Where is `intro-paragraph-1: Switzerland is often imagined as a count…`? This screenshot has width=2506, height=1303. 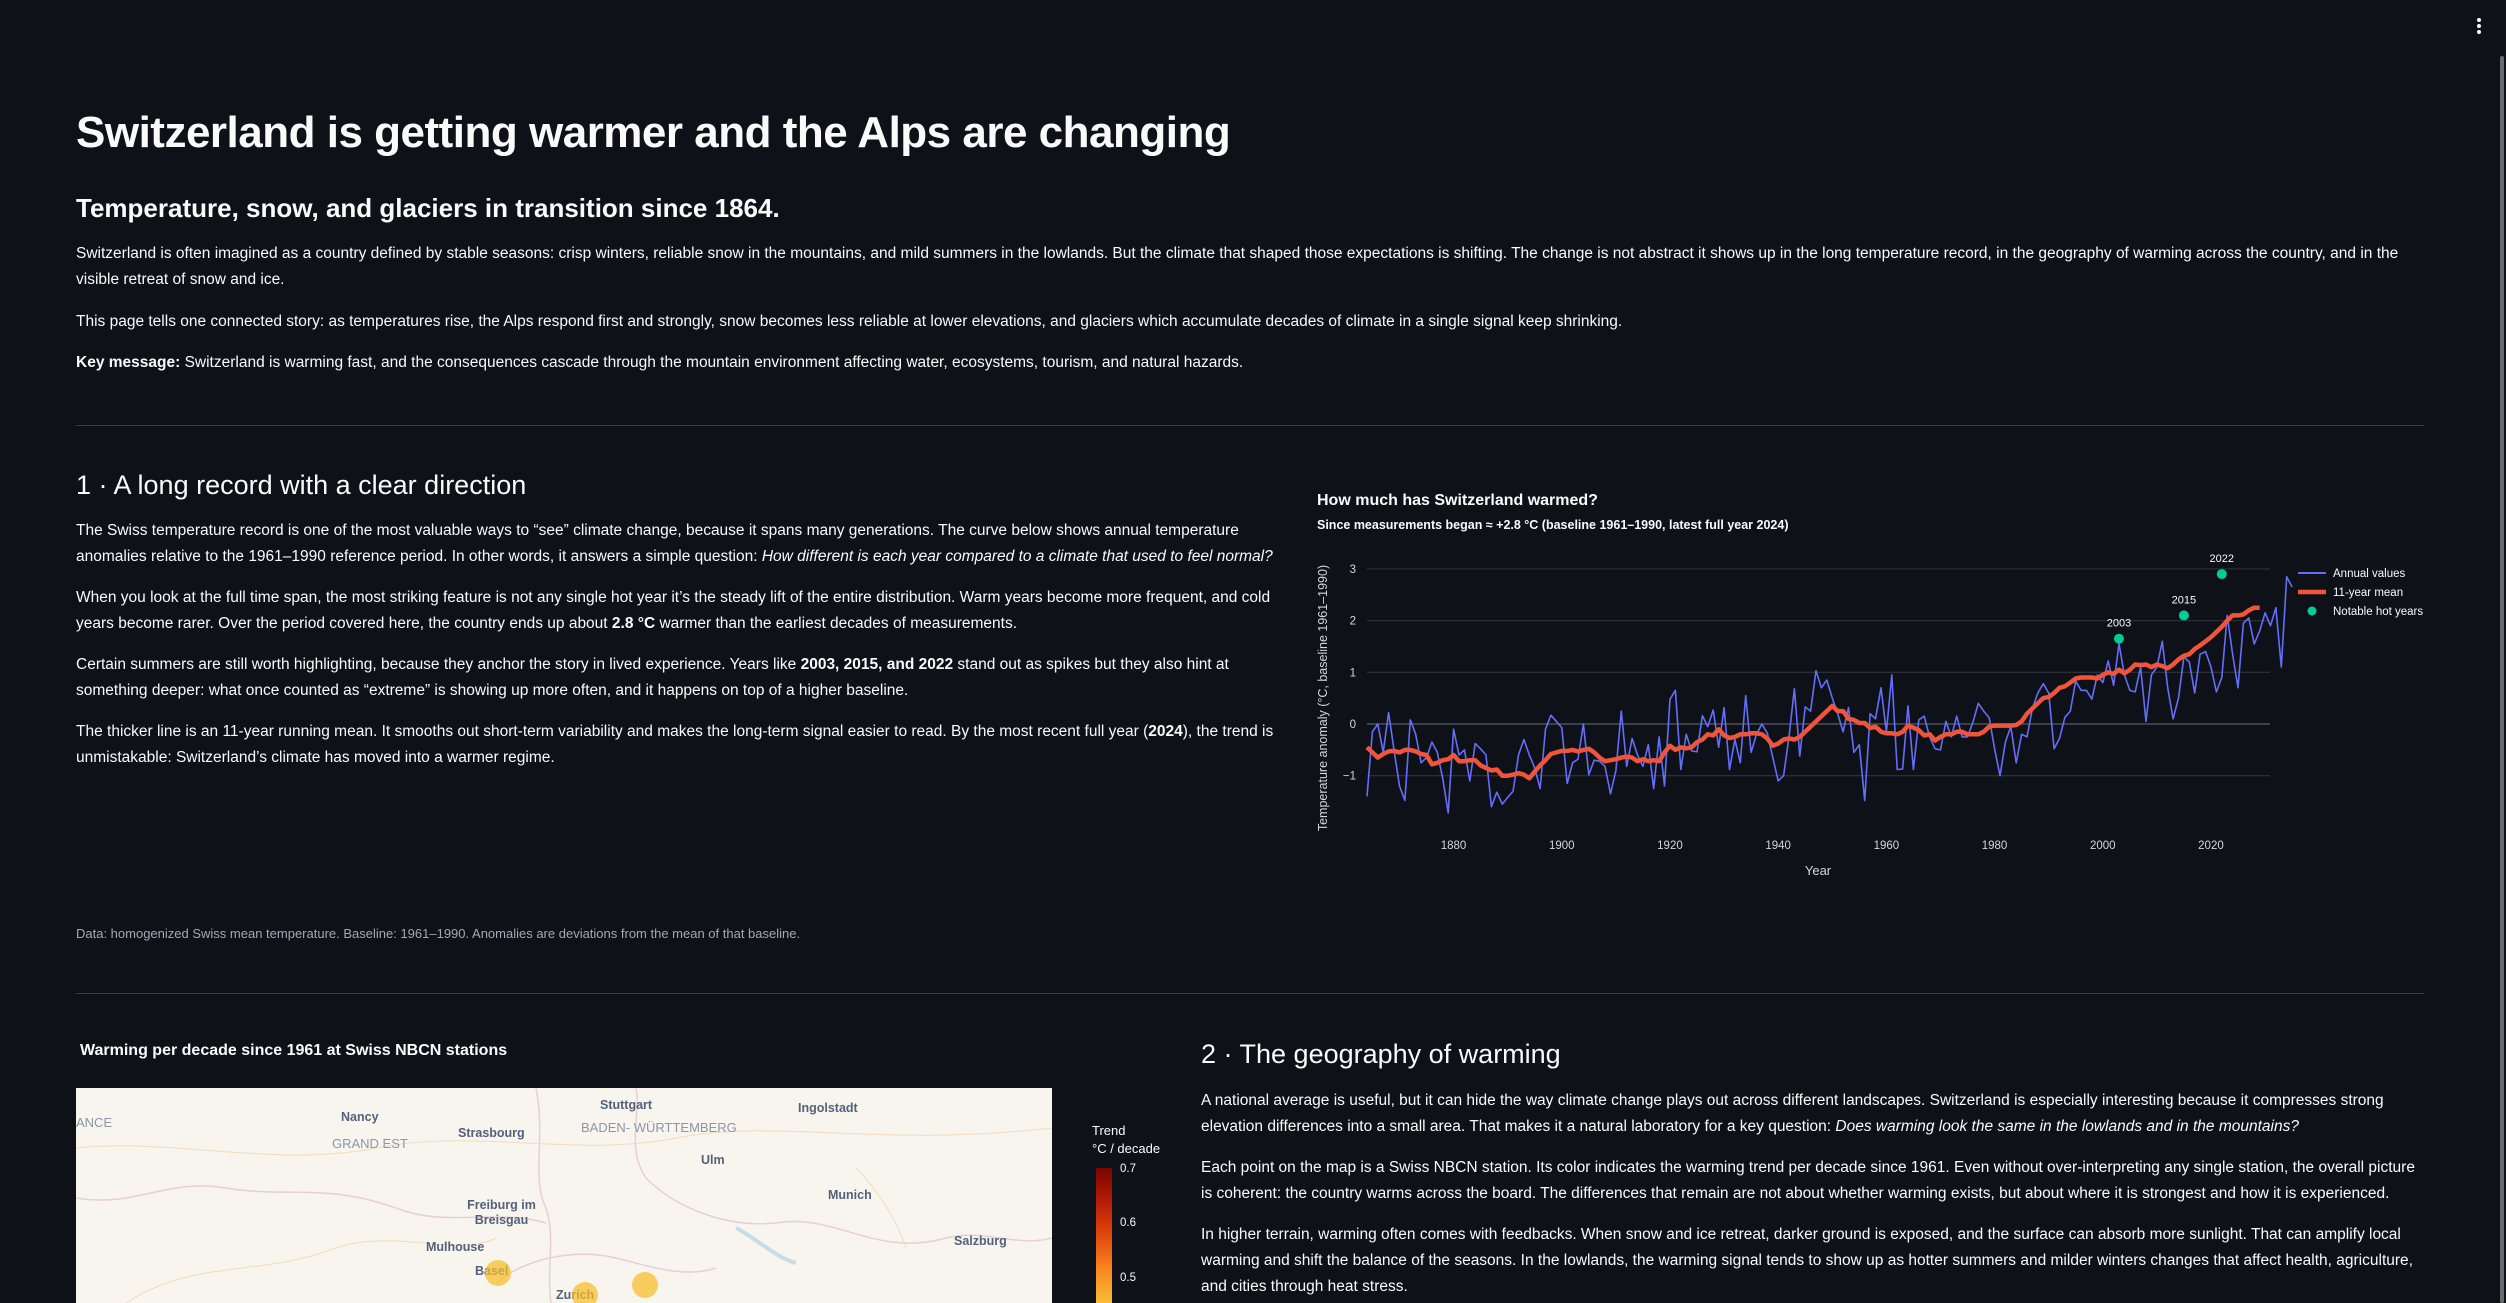 intro-paragraph-1: Switzerland is often imagined as a count… is located at coordinates (1237, 266).